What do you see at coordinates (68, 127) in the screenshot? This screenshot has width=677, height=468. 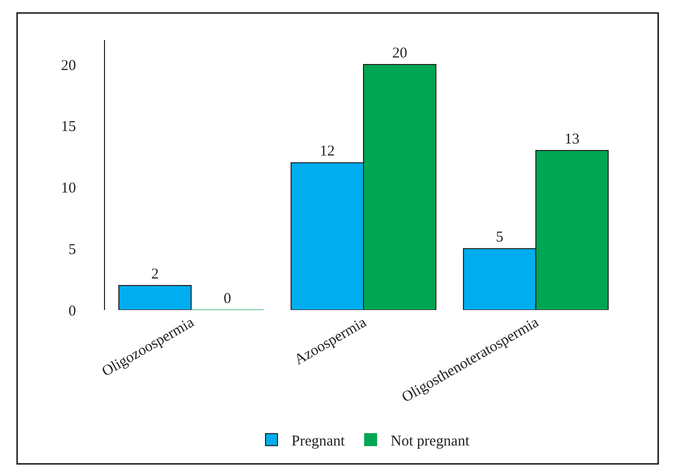 I see `y-tick-label: 15` at bounding box center [68, 127].